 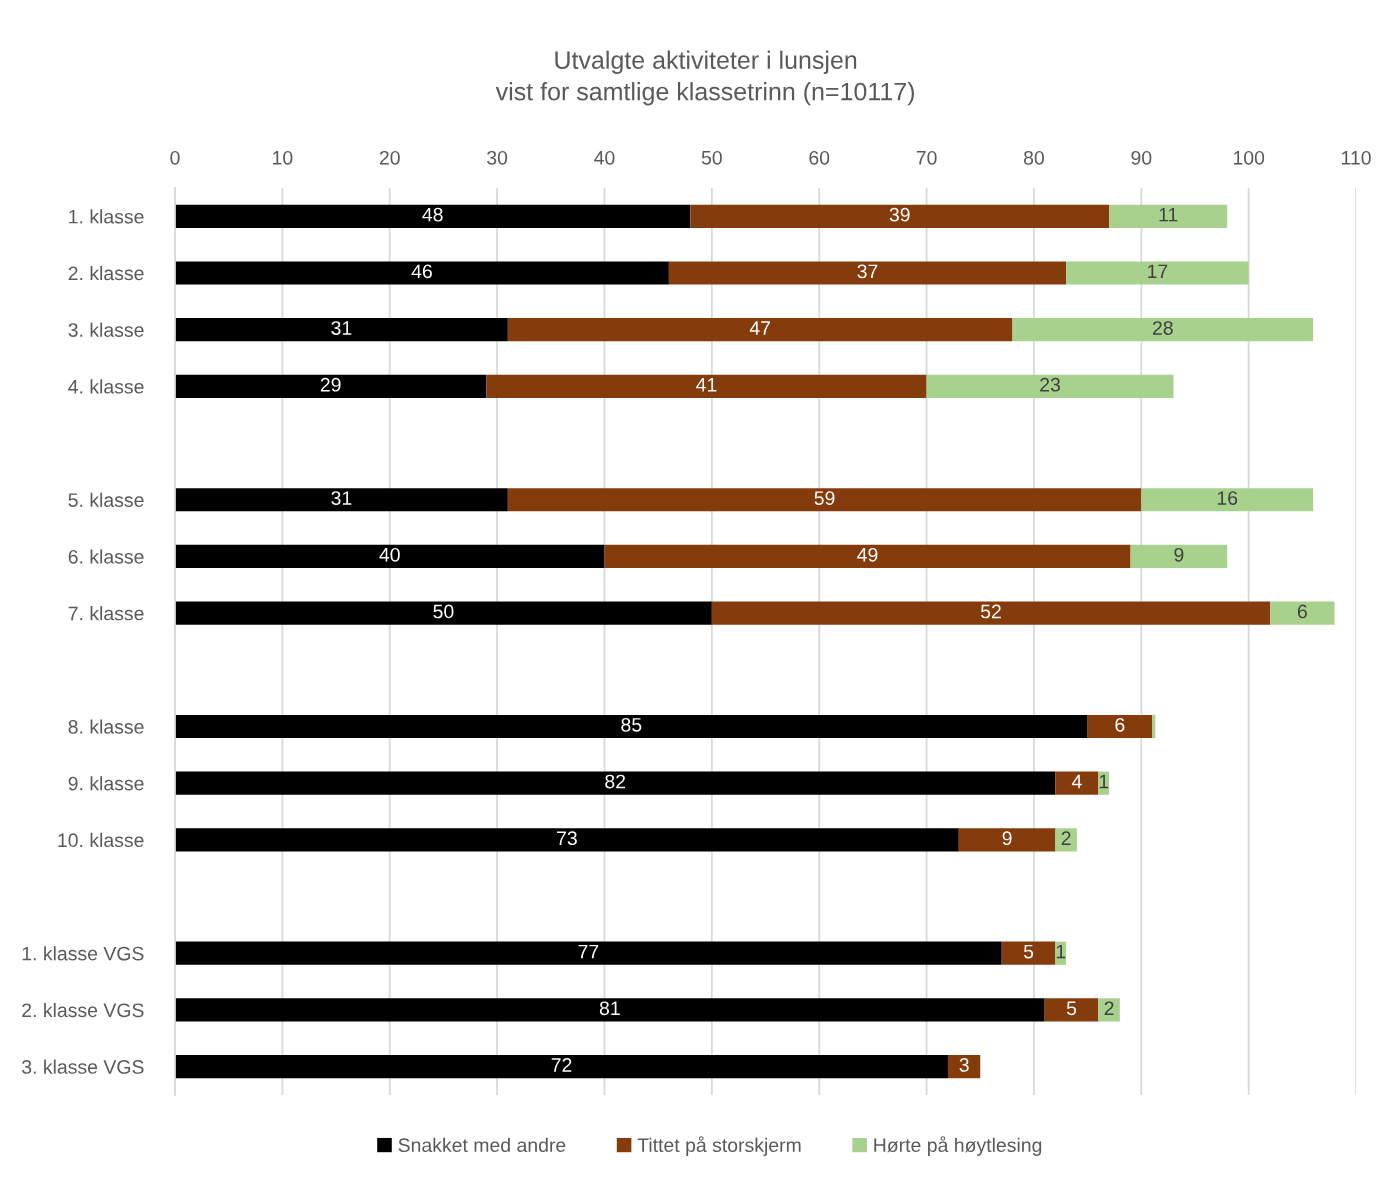 I want to click on data-label: 73, so click(x=567, y=838).